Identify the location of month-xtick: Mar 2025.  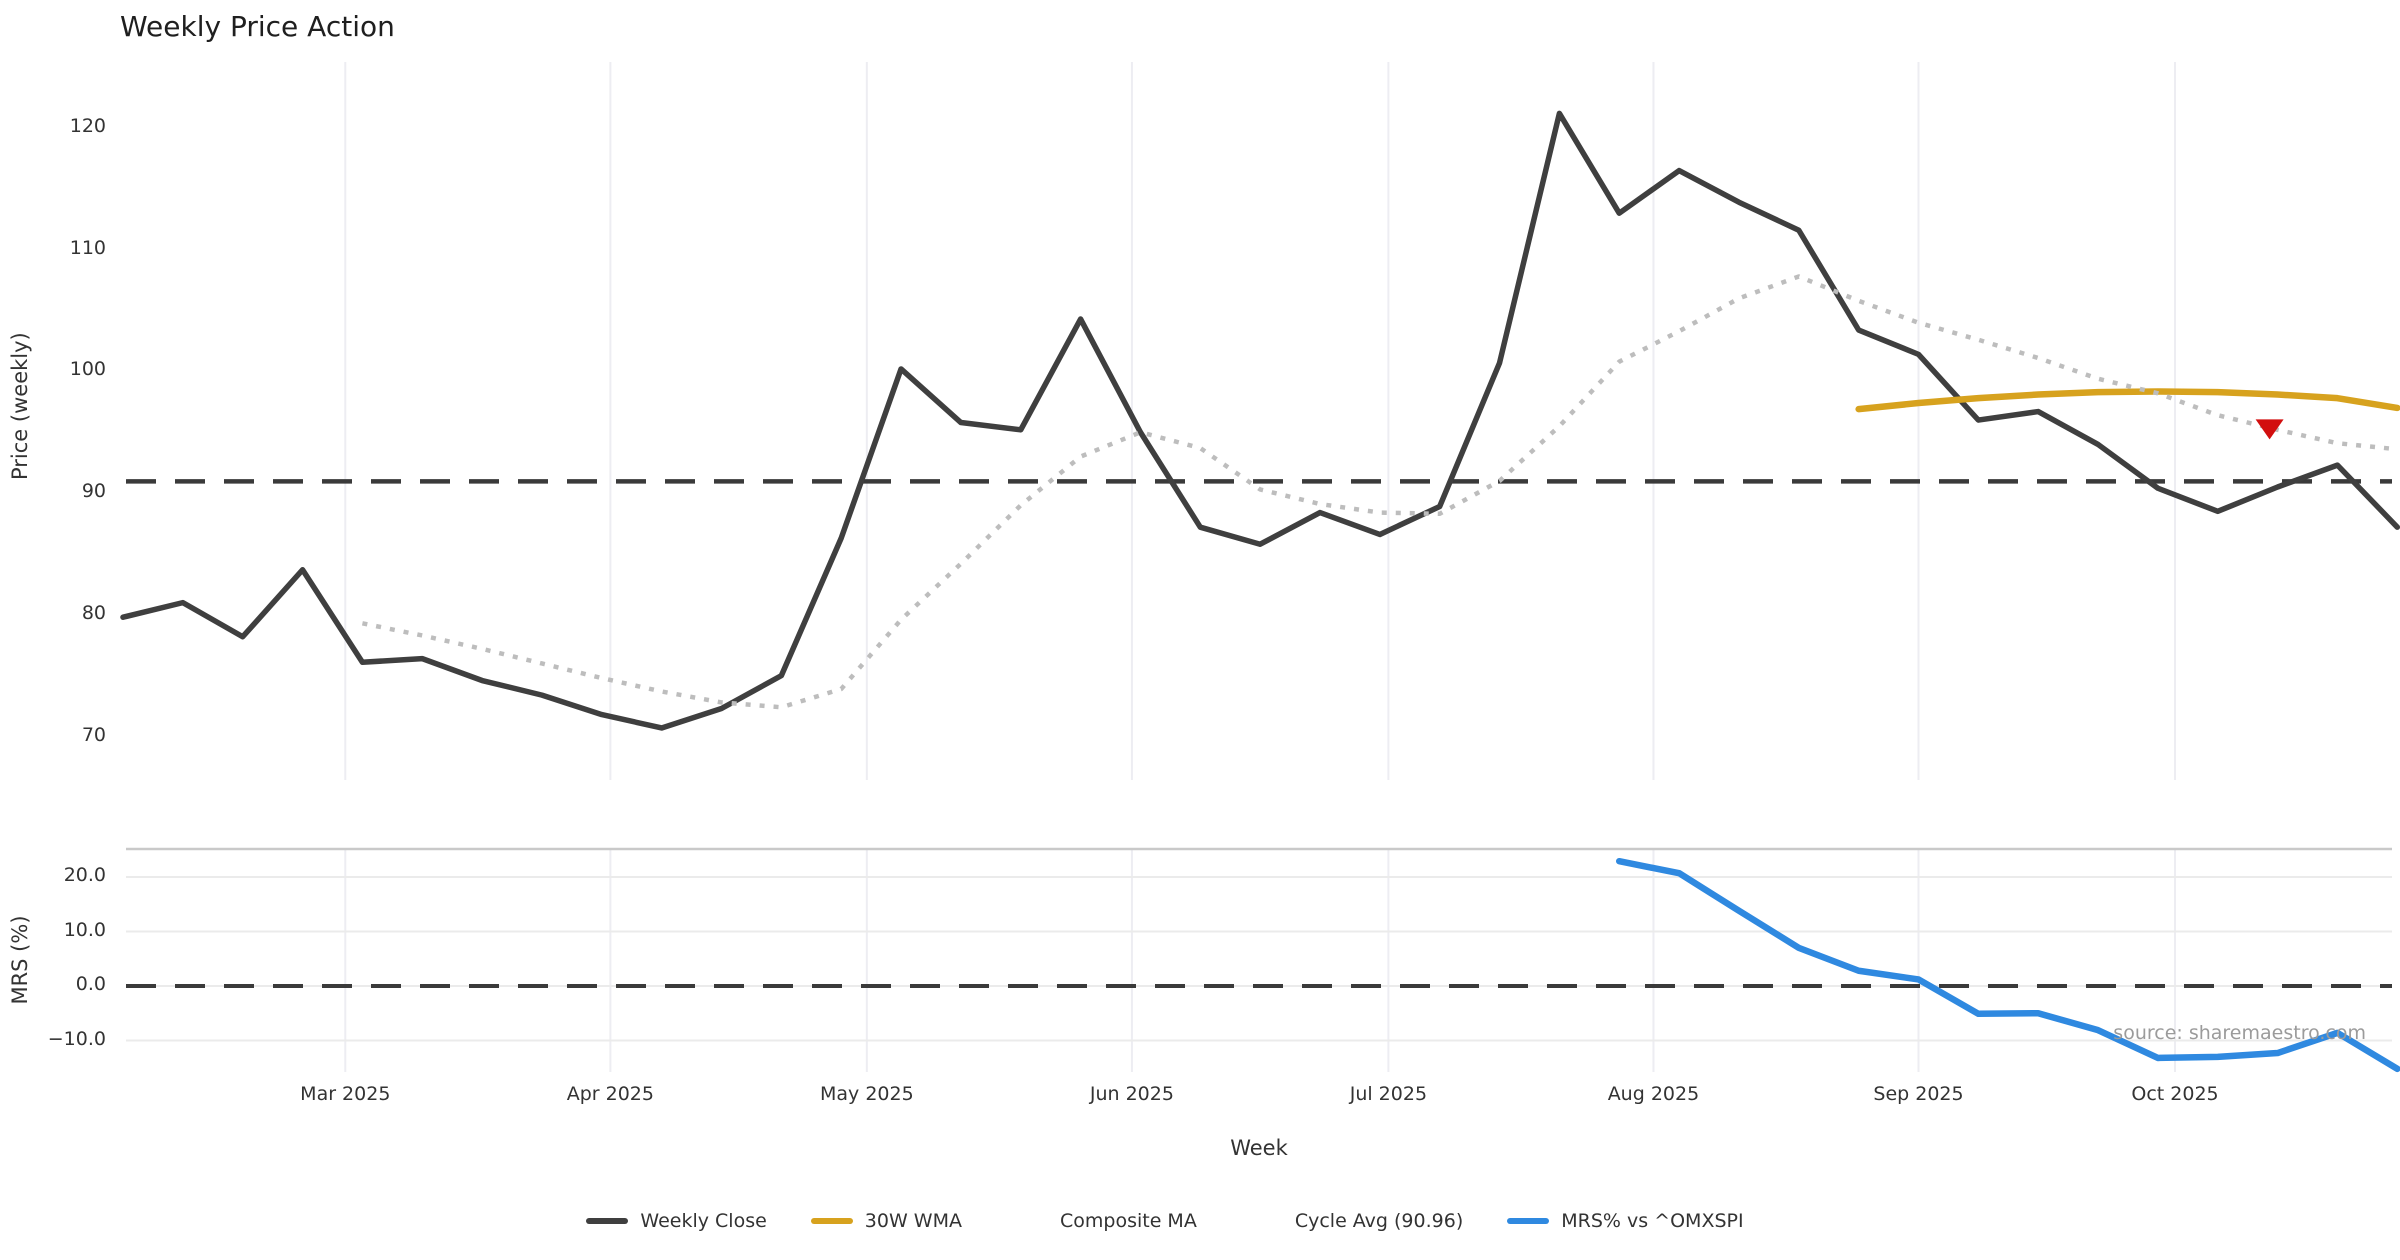
(345, 1094).